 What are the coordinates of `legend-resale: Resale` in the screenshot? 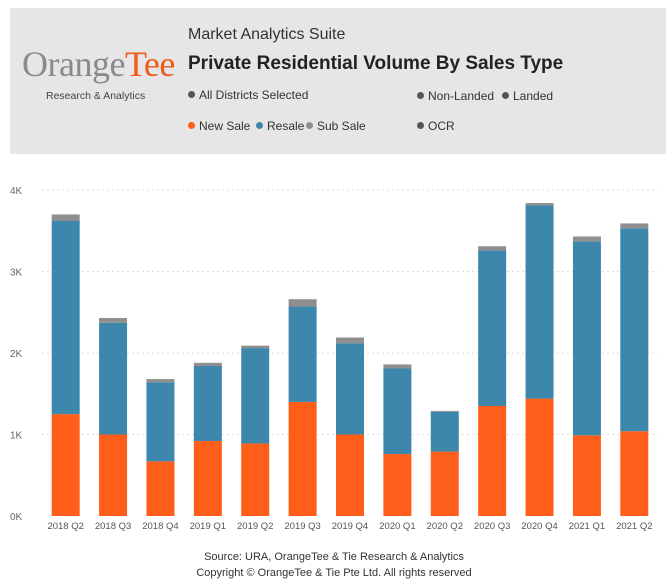 It's located at (280, 126).